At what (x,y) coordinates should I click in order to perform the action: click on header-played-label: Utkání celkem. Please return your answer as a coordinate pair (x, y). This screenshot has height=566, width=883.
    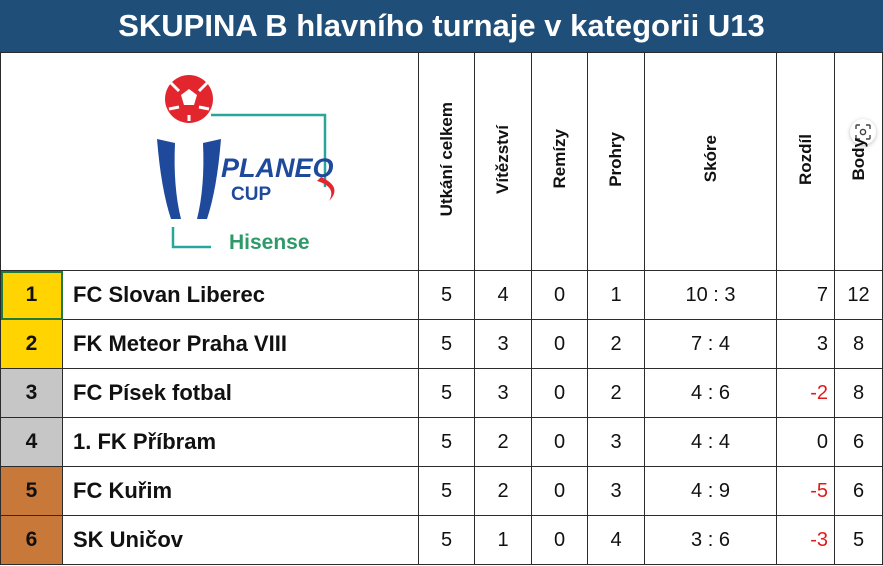
    Looking at the image, I should click on (446, 159).